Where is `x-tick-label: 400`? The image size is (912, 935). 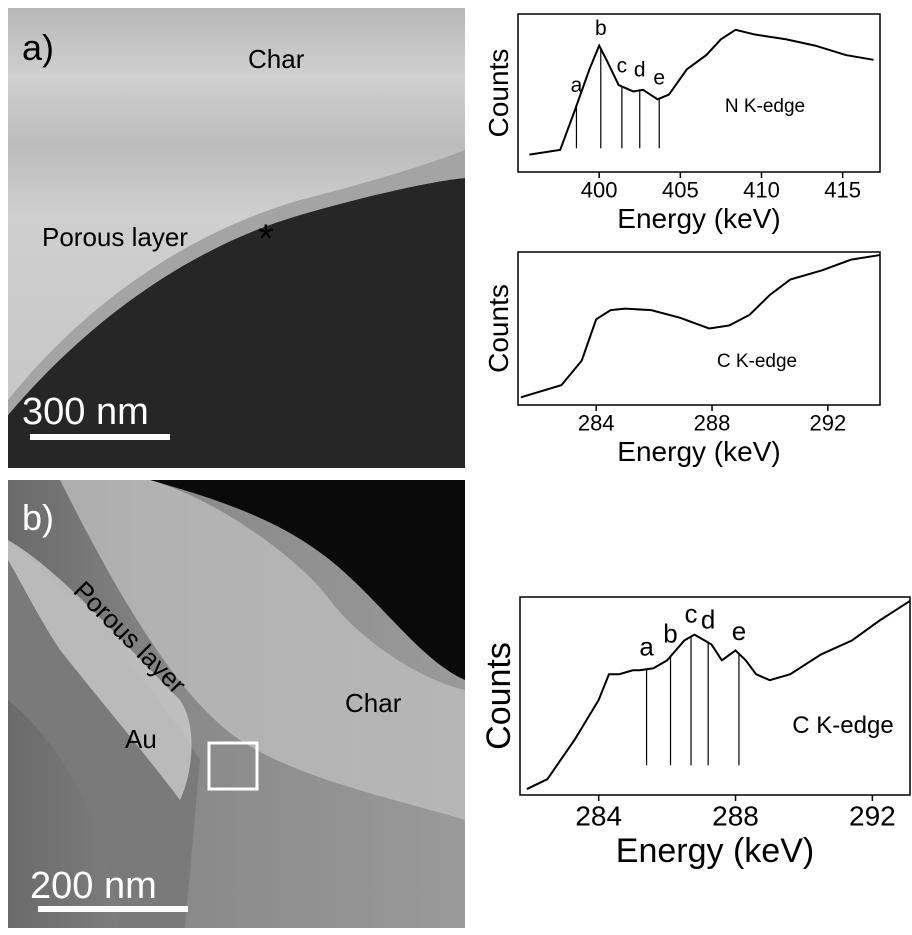 x-tick-label: 400 is located at coordinates (599, 190).